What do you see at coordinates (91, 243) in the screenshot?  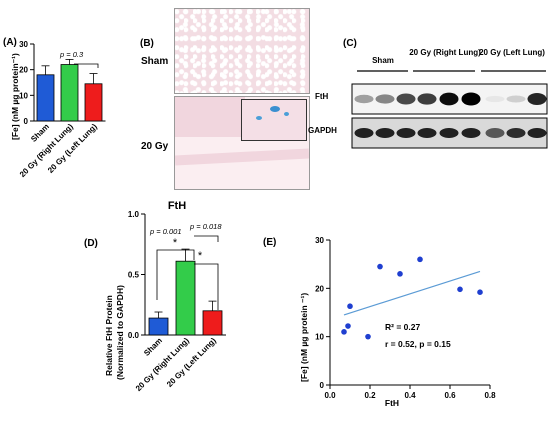 I see `panel-d-letter: (D)` at bounding box center [91, 243].